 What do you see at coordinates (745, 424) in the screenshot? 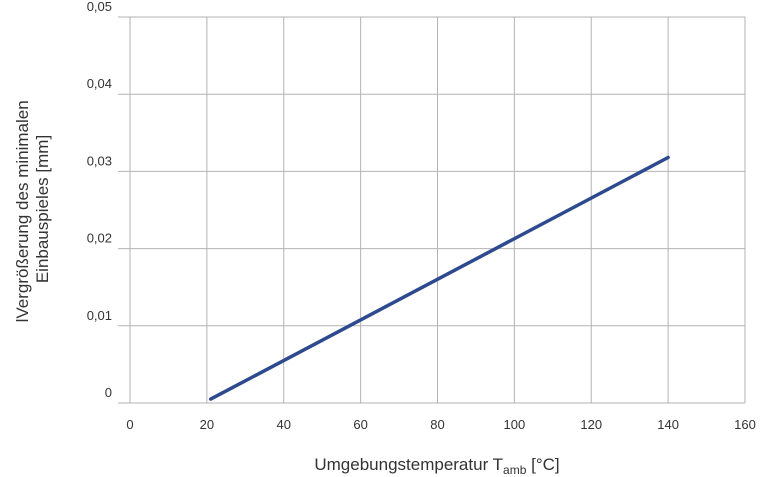
I see `x-tick-label: 160` at bounding box center [745, 424].